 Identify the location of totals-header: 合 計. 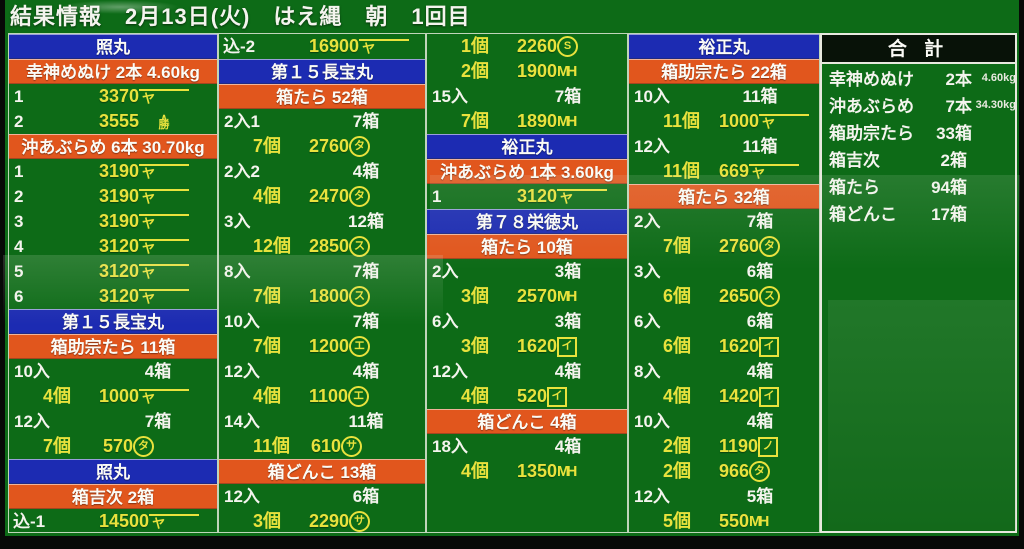
(918, 49).